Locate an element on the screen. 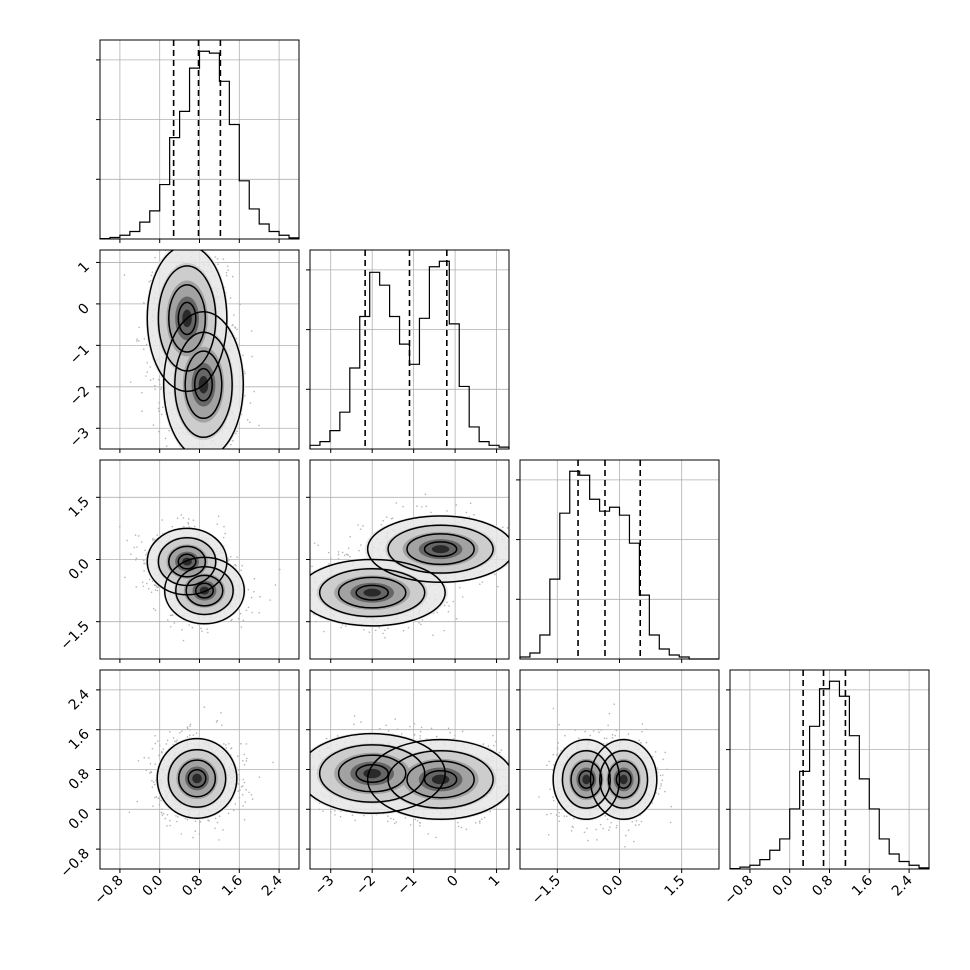 The image size is (970, 970). y-tick-label: −0.8 is located at coordinates (74, 863).